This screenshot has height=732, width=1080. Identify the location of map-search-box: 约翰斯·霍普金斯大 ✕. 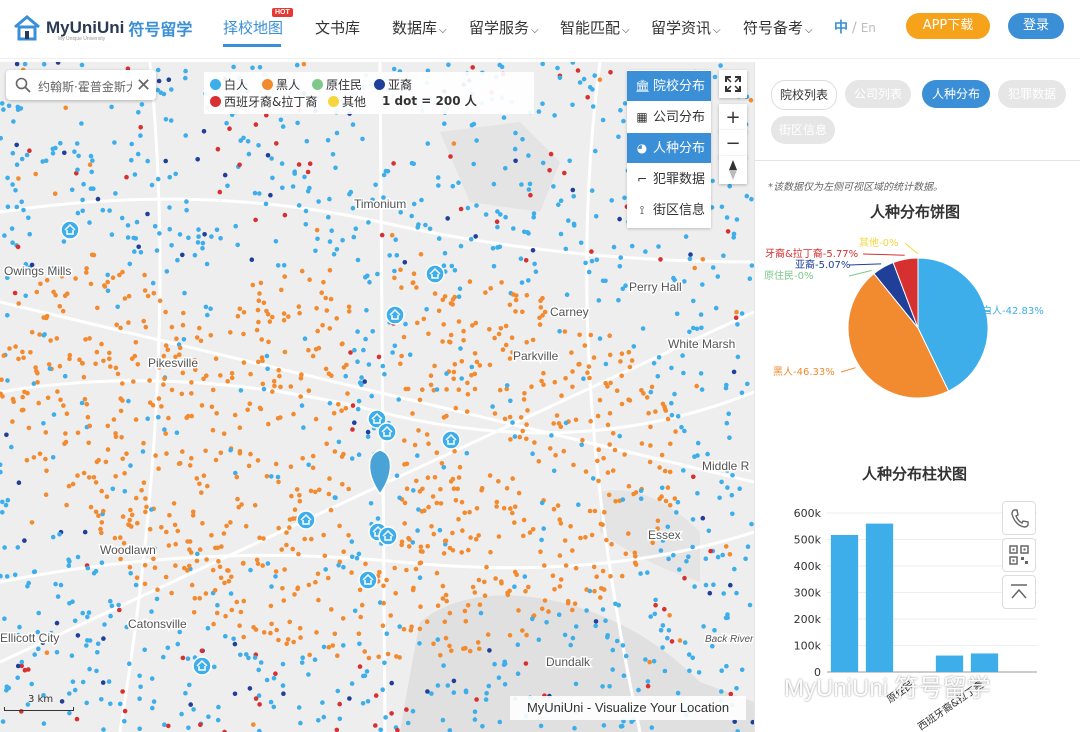
(81, 85).